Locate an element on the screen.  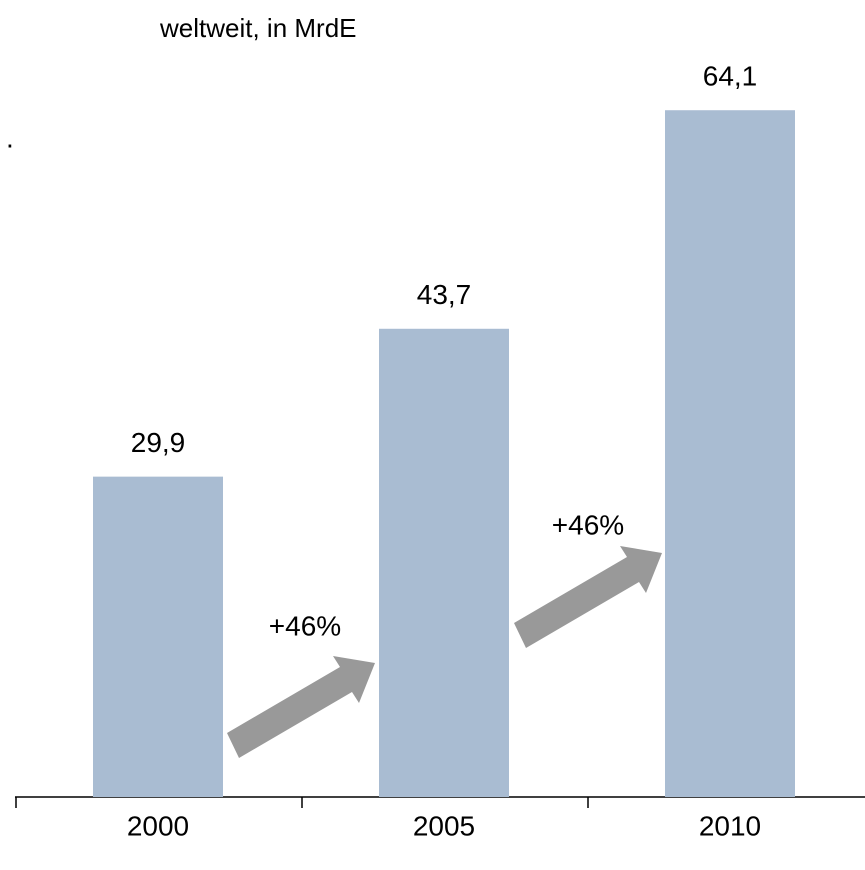
mark: . is located at coordinates (10, 137).